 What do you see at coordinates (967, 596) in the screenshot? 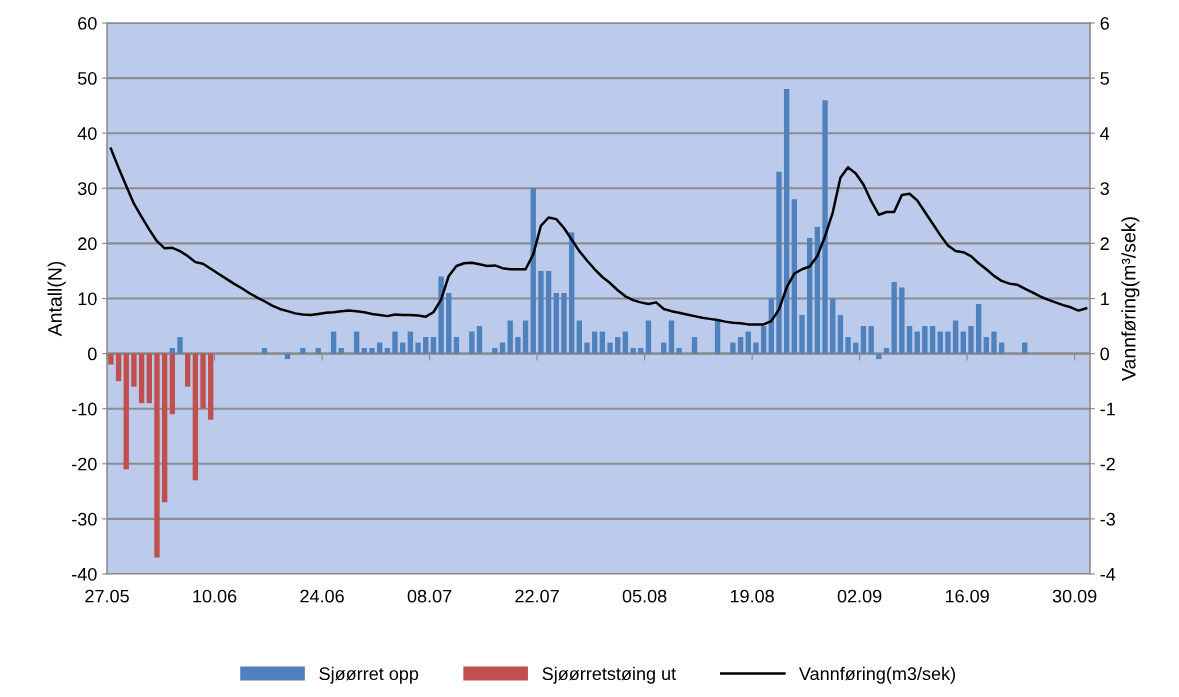
I see `x-tick-label: 16.09` at bounding box center [967, 596].